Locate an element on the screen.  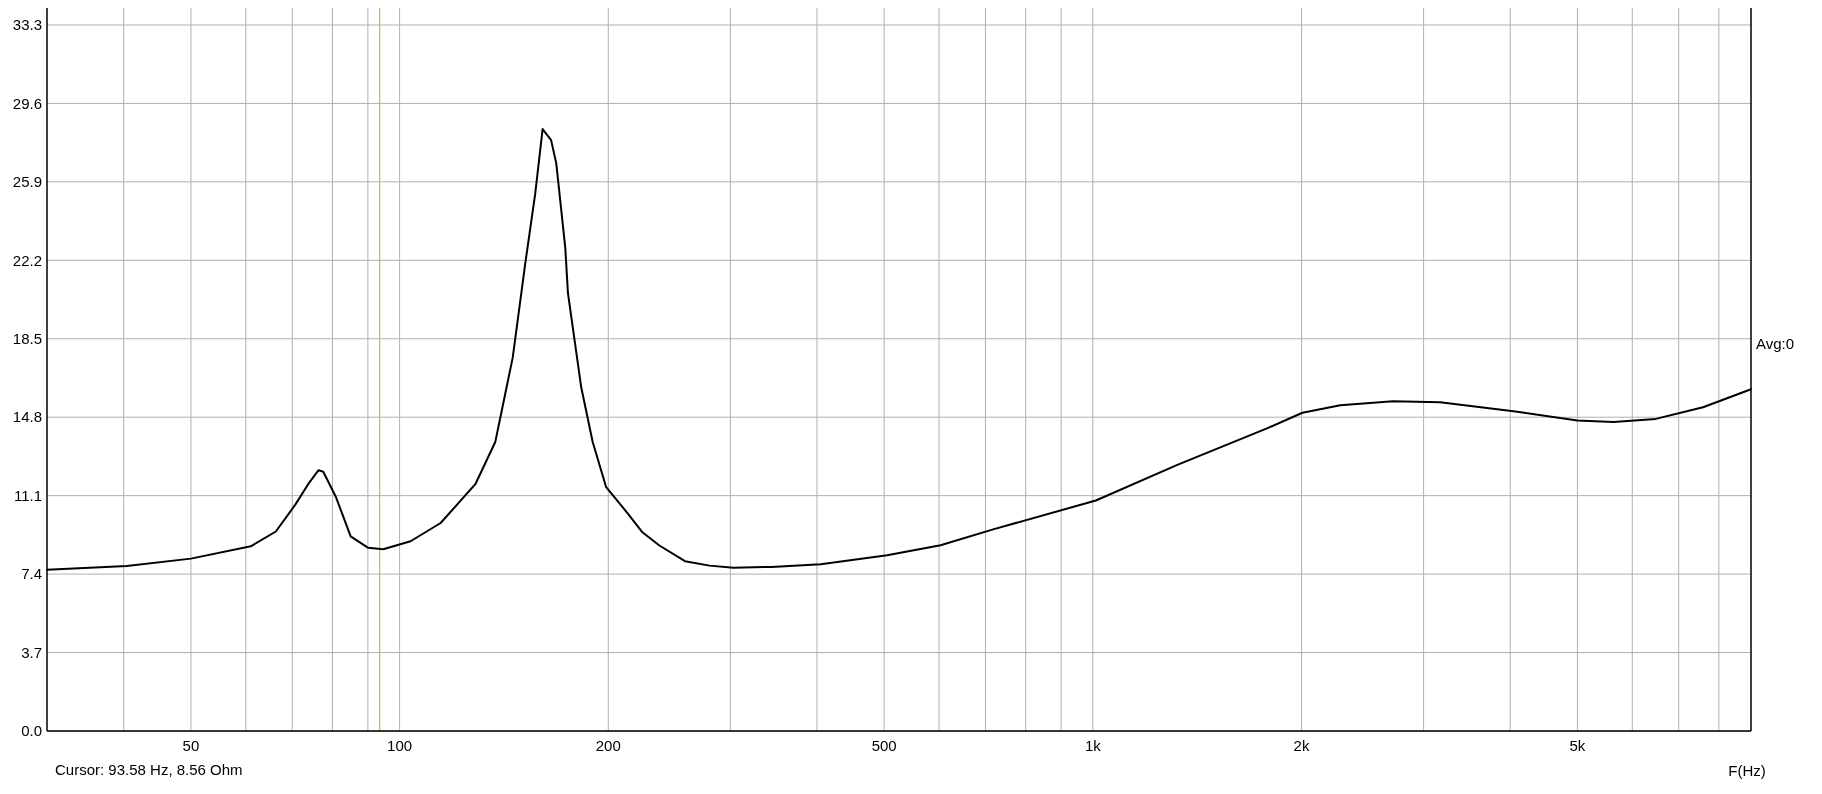
x-tick-label: 100 is located at coordinates (400, 745).